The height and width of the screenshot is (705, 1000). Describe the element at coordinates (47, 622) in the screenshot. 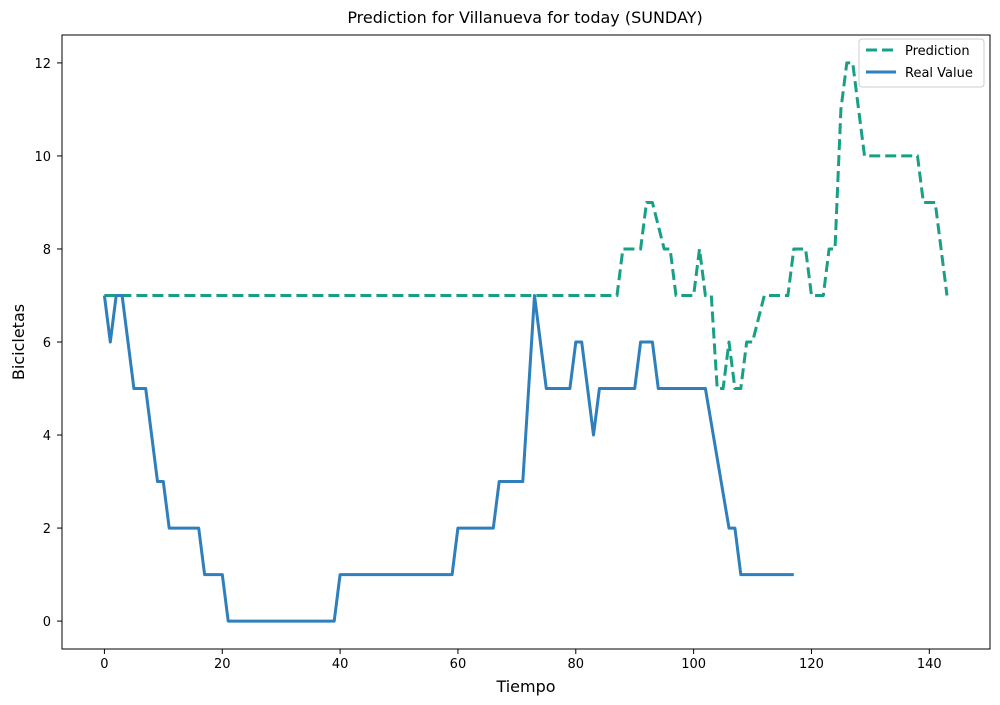

I see `y-tick-label: 0` at that location.